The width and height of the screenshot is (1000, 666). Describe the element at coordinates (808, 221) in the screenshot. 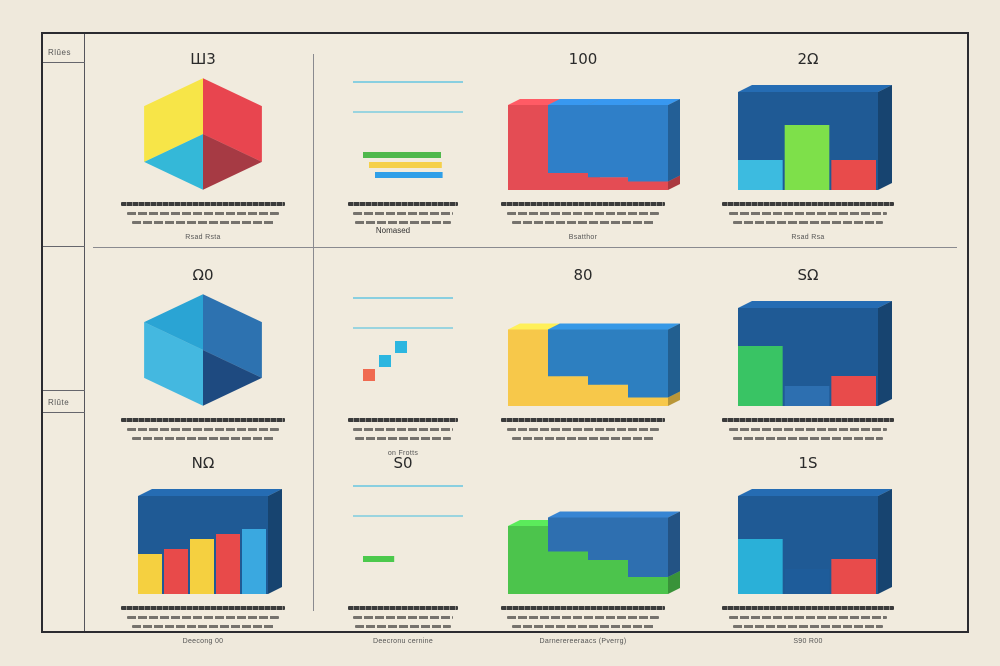

I see `chart-caption-block: Rsad Rsa` at that location.